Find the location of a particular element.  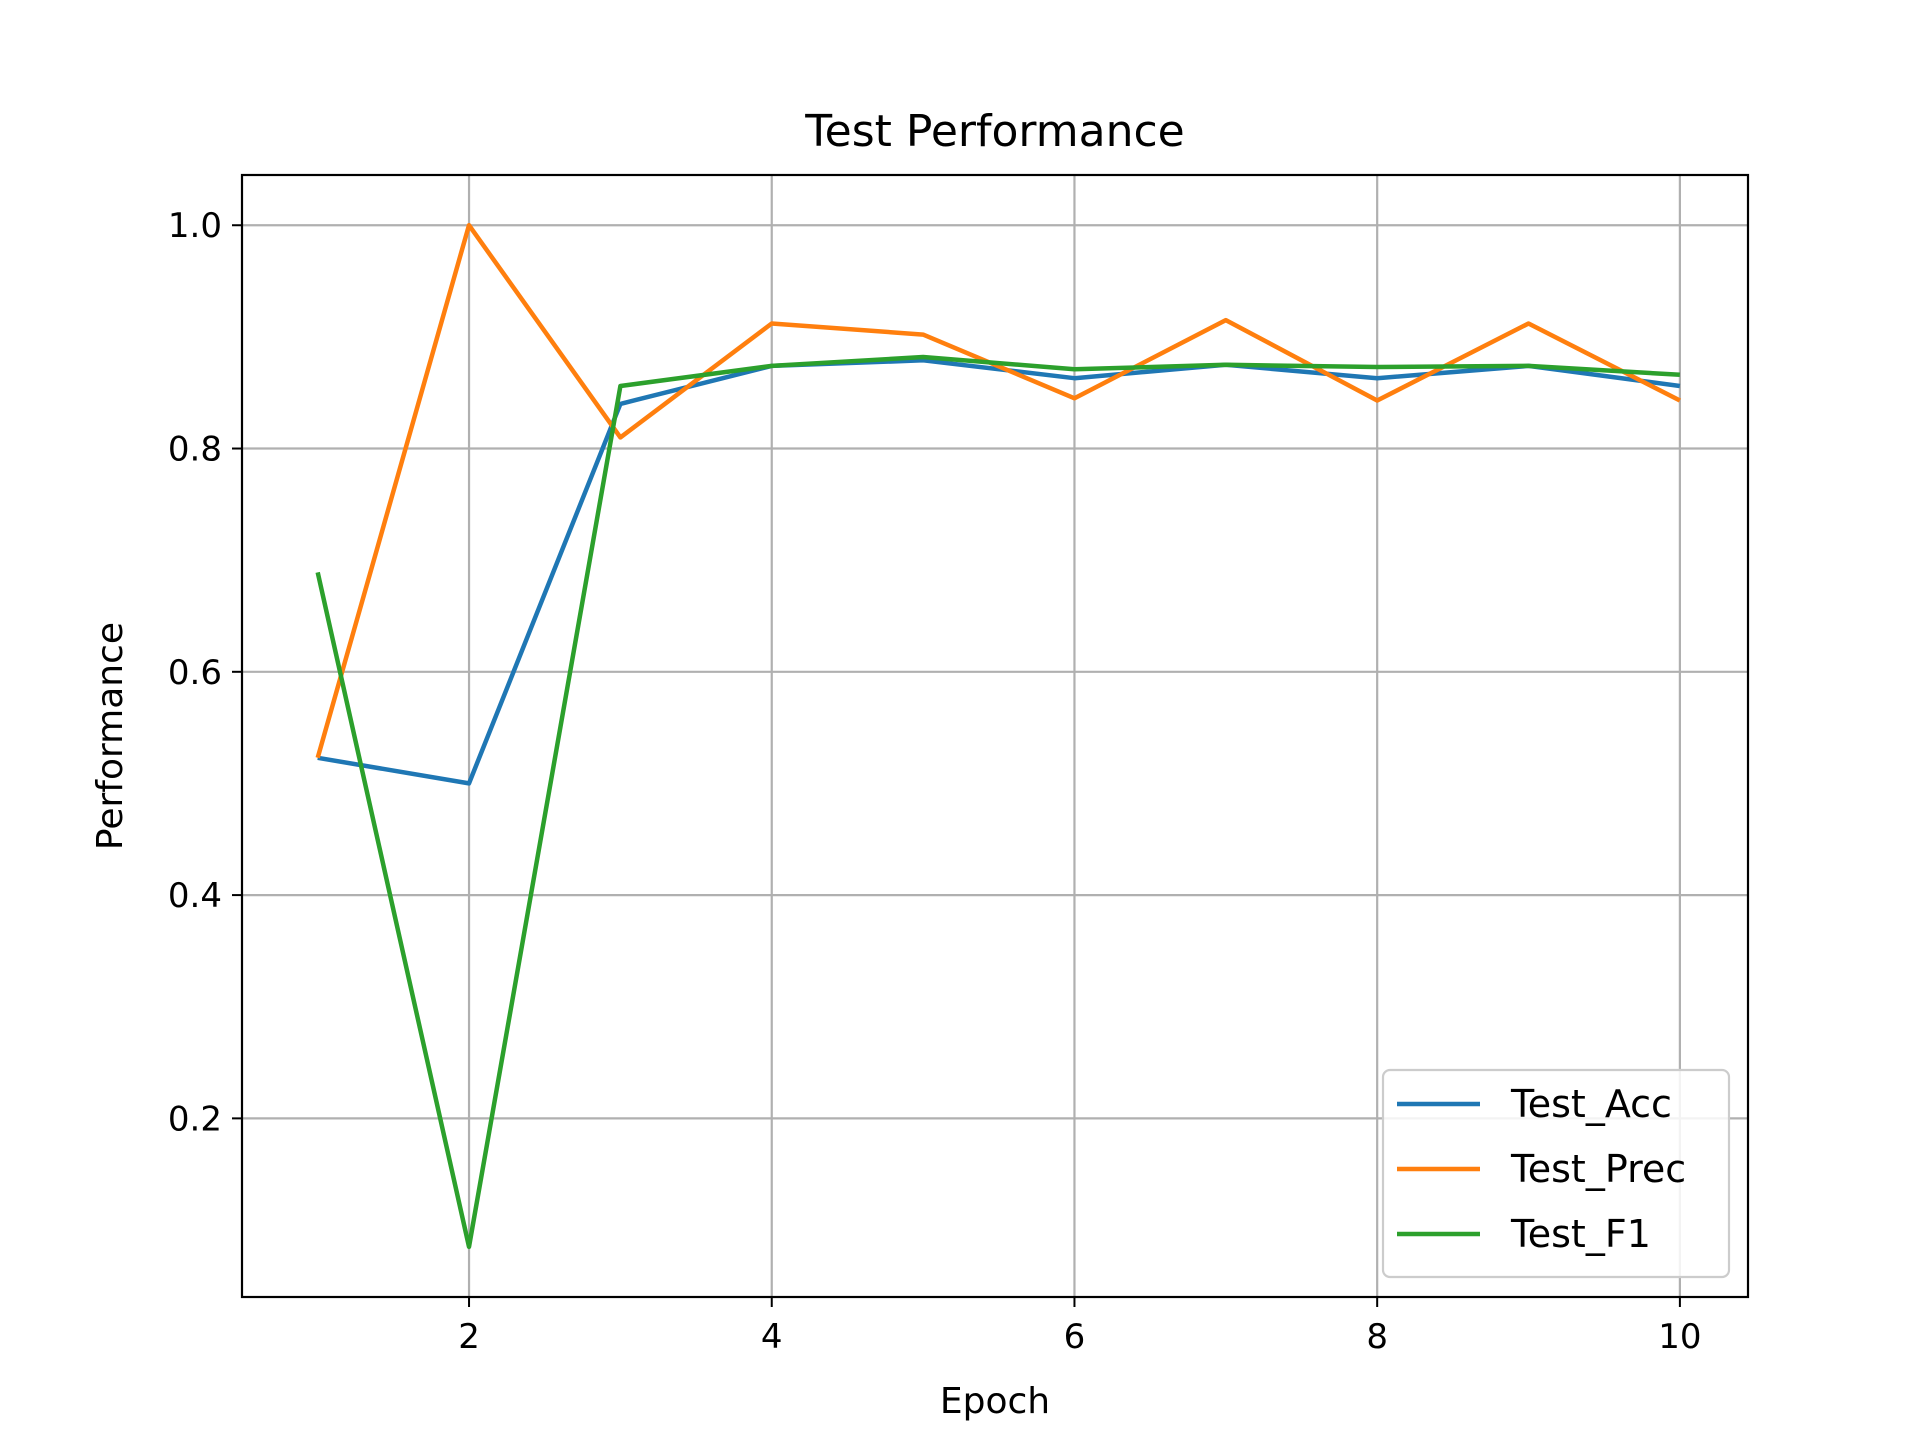

legend: Test_Acc Test_Prec Test_F1 is located at coordinates (1556, 1173).